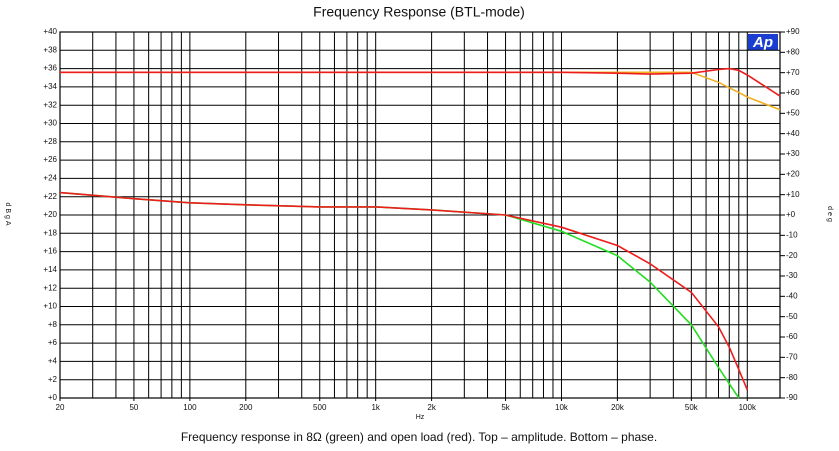 Image resolution: width=839 pixels, height=451 pixels. What do you see at coordinates (50, 287) in the screenshot?
I see `y-tick-label: +12` at bounding box center [50, 287].